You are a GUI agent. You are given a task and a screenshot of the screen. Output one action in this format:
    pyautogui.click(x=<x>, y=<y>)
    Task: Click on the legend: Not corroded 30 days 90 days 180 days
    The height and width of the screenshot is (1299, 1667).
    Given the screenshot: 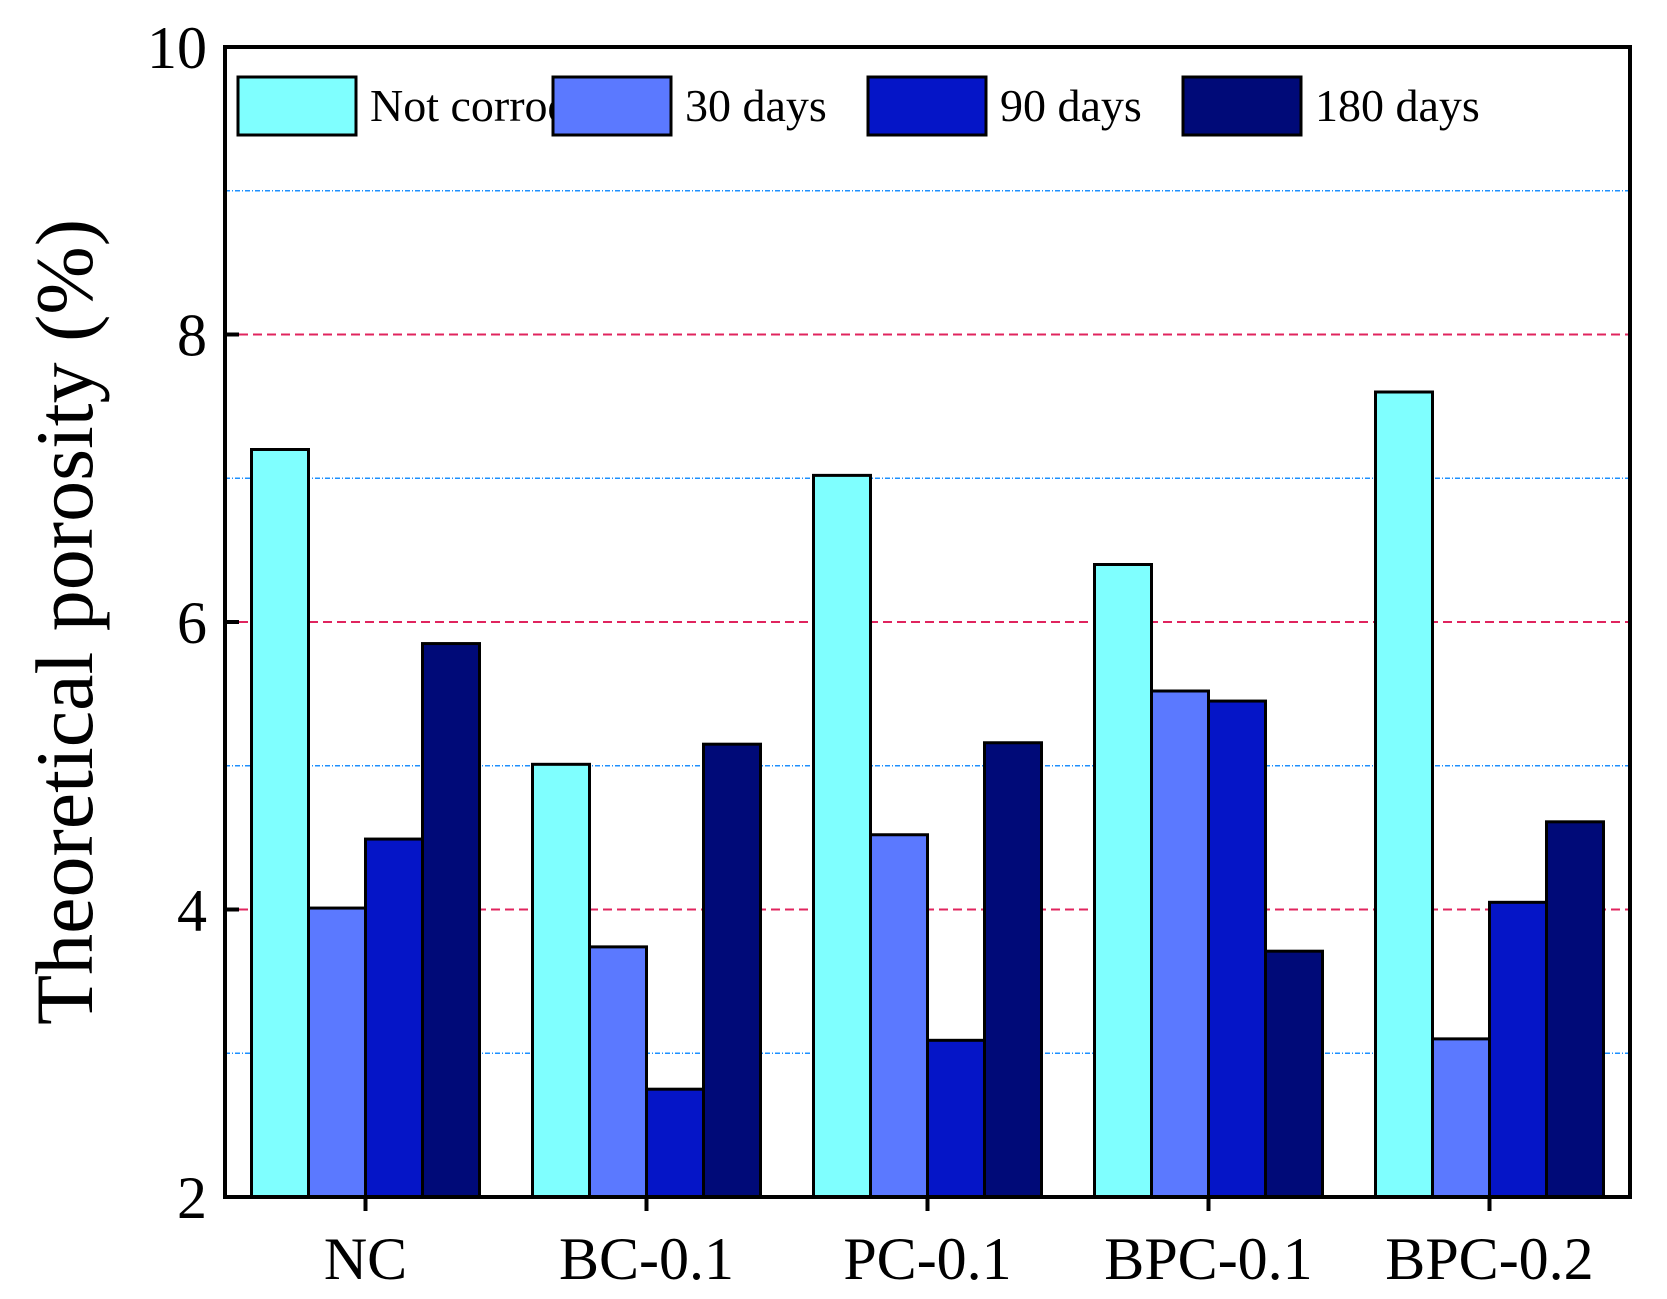 What is the action you would take?
    pyautogui.click(x=858, y=106)
    